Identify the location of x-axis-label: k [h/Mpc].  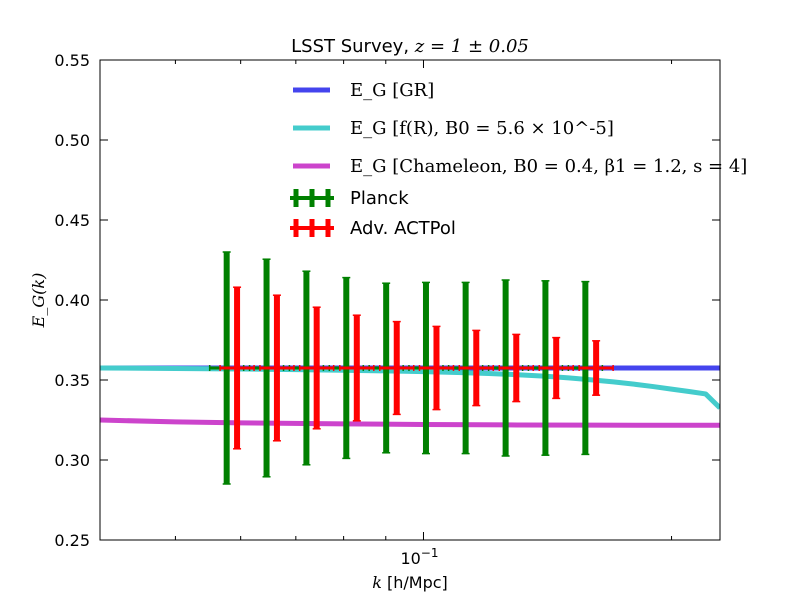
(410, 582).